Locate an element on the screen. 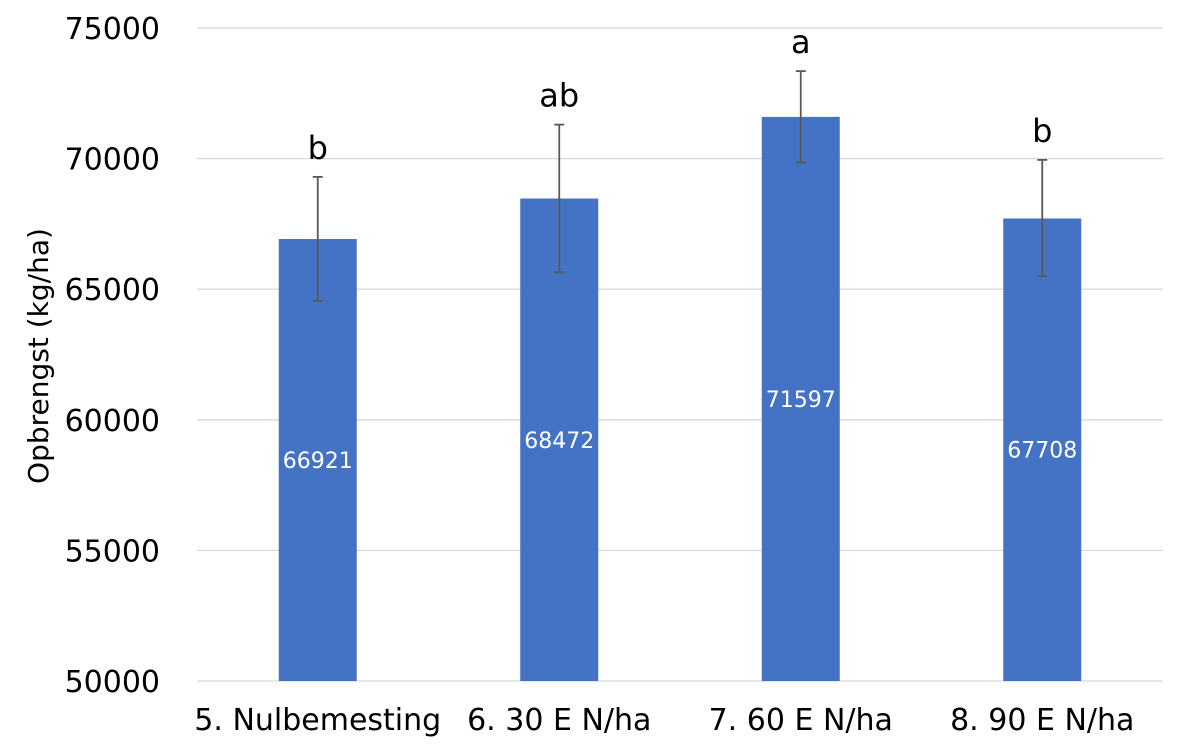 The image size is (1183, 744). data-label: 68472 is located at coordinates (559, 441).